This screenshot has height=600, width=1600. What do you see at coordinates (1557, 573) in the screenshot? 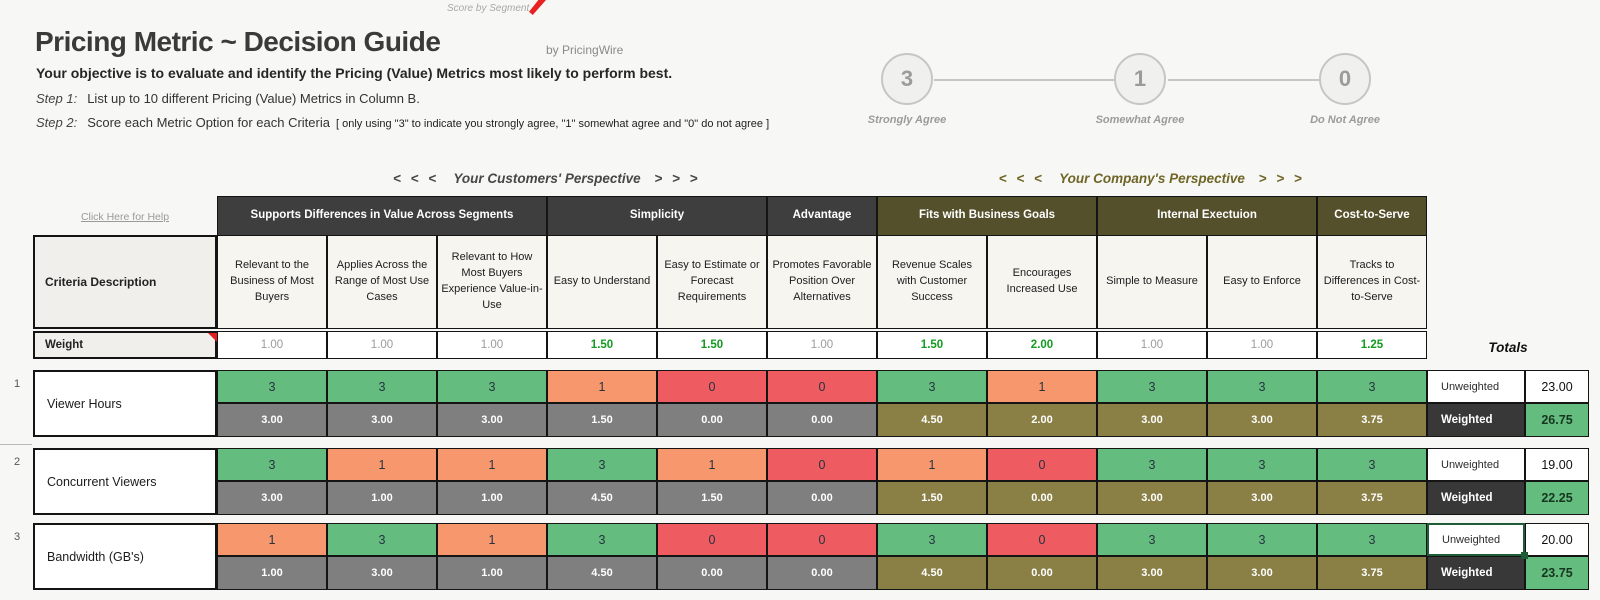
I see `weighted-total-cell: 23.75` at bounding box center [1557, 573].